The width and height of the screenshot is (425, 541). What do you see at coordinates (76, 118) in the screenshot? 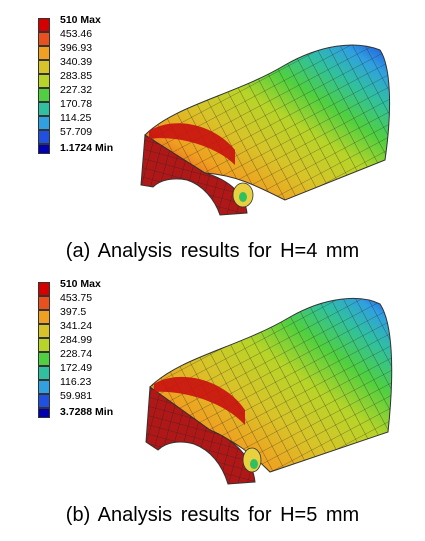
I see `legend-label: 114.25` at bounding box center [76, 118].